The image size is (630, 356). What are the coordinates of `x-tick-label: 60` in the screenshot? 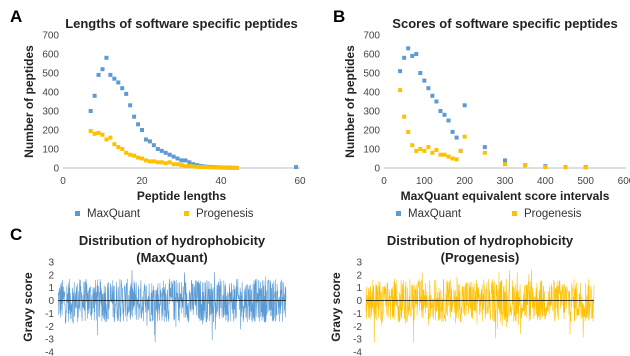 It's located at (300, 181).